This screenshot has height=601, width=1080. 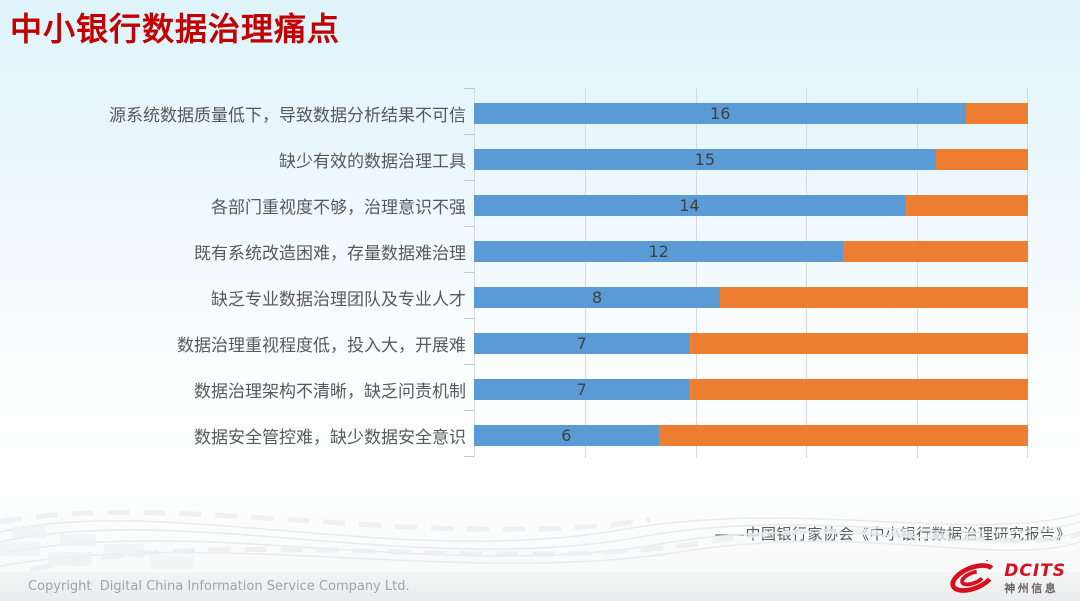 I want to click on chart-row: 缺少有效的数据治理工具 15, so click(x=518, y=159).